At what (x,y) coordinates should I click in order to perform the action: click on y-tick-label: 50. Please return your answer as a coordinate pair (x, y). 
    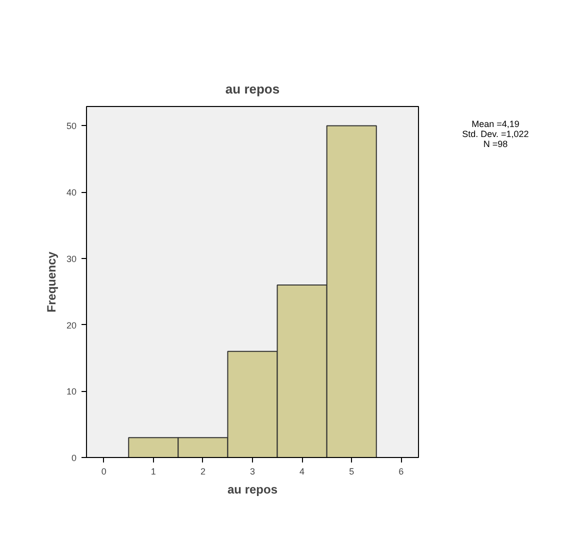
    Looking at the image, I should click on (71, 126).